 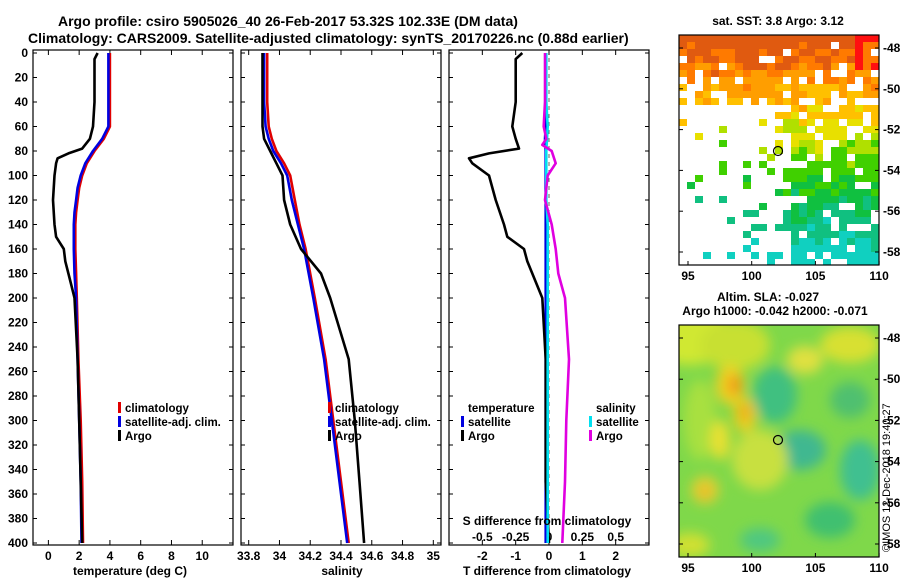 What do you see at coordinates (482, 556) in the screenshot?
I see `t-diff-tick-label: -2` at bounding box center [482, 556].